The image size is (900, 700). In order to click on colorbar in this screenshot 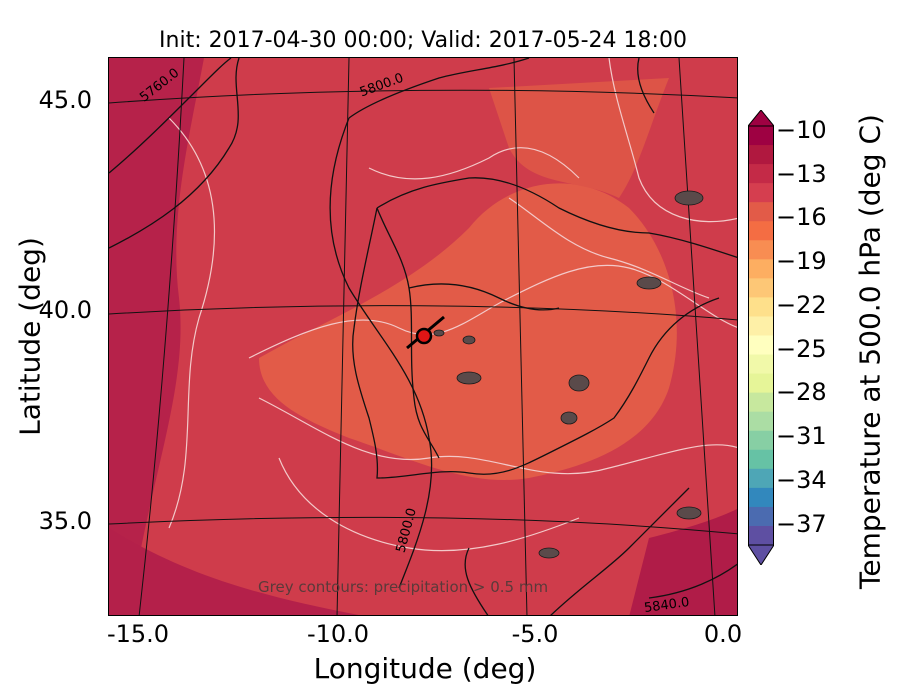, I will do `click(761, 337)`.